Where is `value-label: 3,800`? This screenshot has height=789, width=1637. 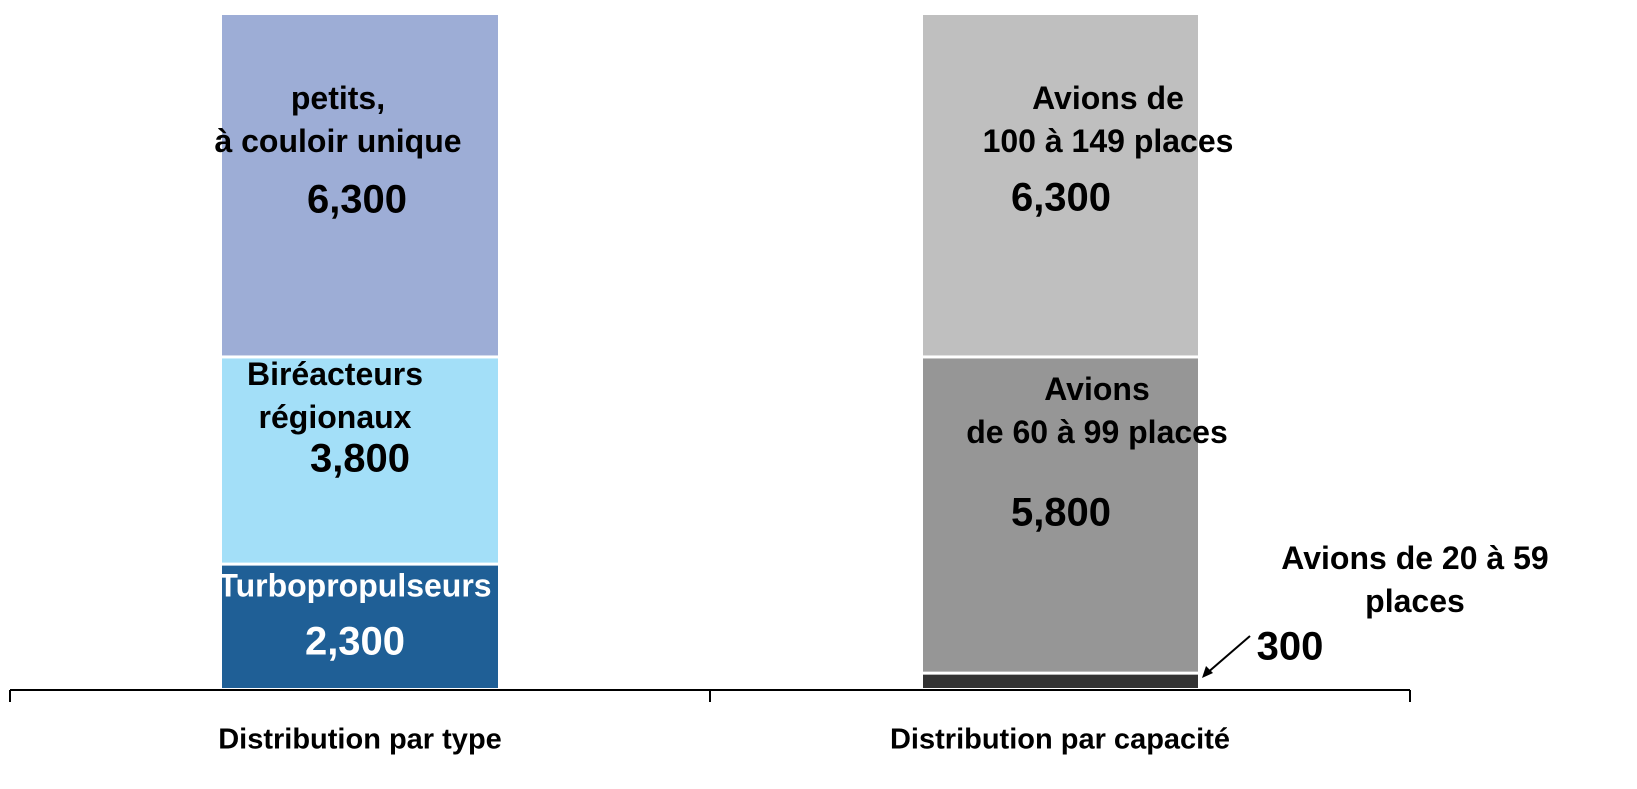 value-label: 3,800 is located at coordinates (360, 458).